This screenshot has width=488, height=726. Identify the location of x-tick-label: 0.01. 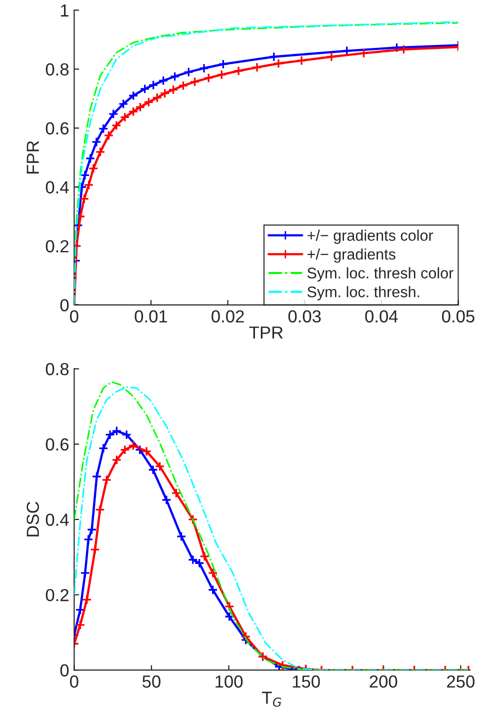
(151, 316).